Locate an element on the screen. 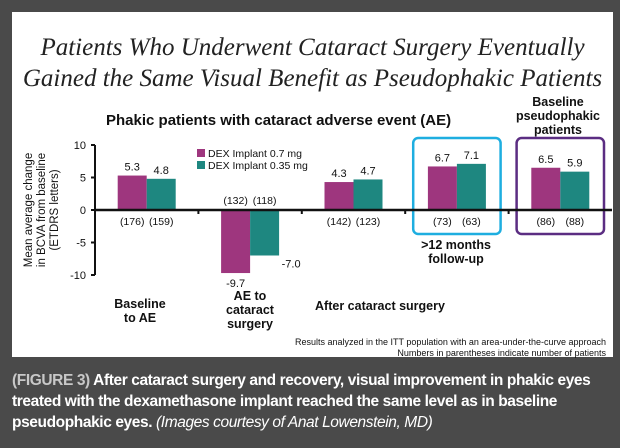  data-label: 4.3 is located at coordinates (338, 174).